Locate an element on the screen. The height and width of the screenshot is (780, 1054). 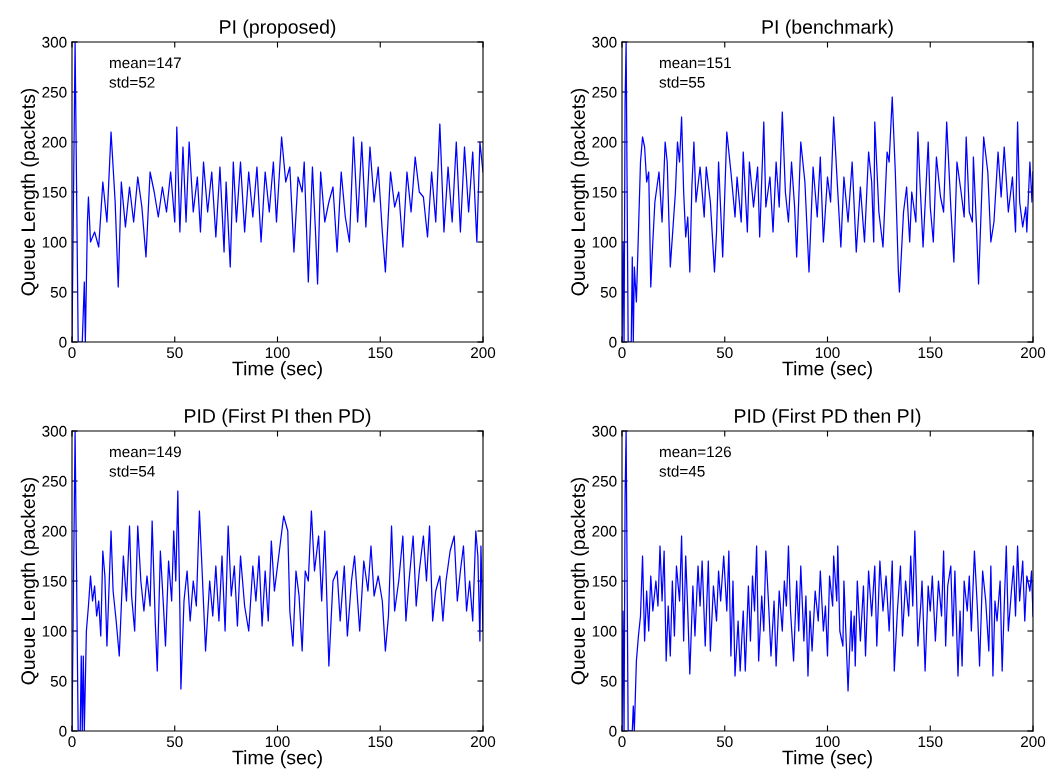
annotation: std=45 is located at coordinates (682, 471).